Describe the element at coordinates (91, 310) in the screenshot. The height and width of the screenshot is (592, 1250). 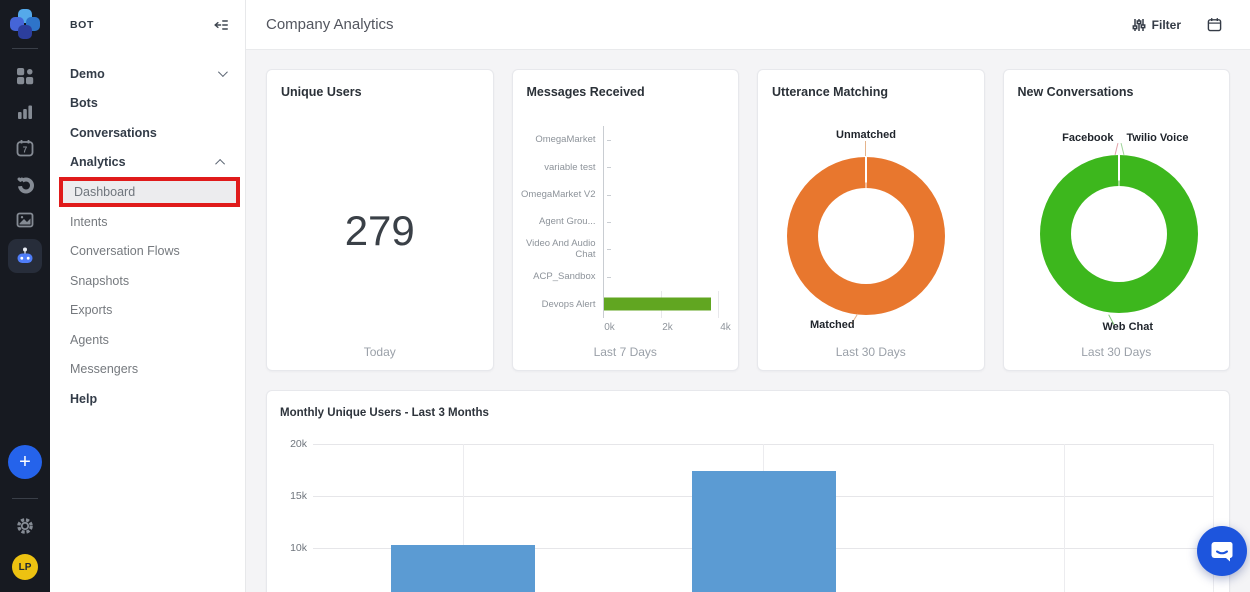
I see `sidebar-item-label: Exports` at that location.